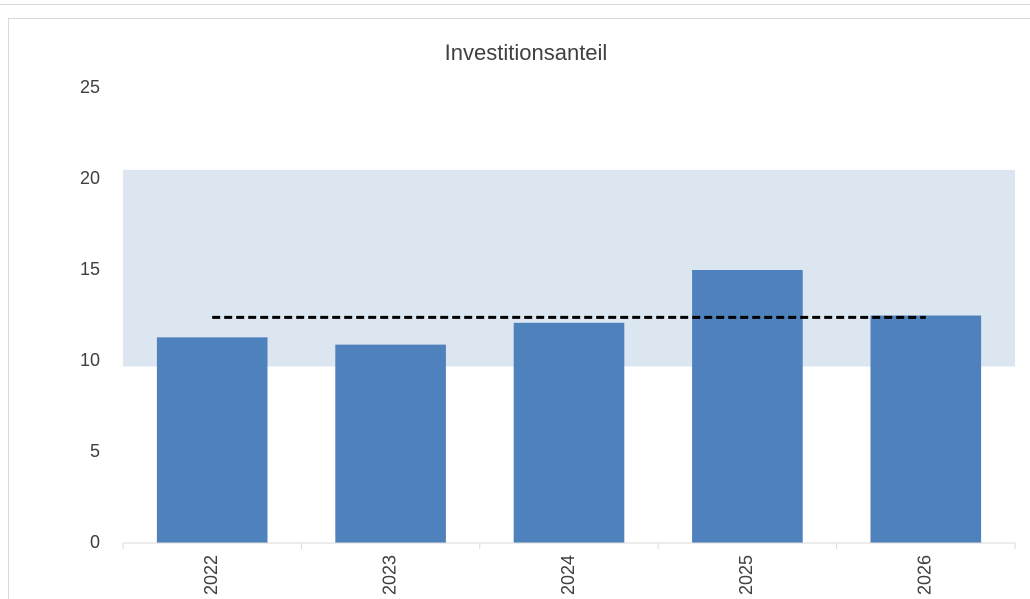 Image resolution: width=1030 pixels, height=599 pixels. What do you see at coordinates (90, 87) in the screenshot?
I see `y-tick-label: 25` at bounding box center [90, 87].